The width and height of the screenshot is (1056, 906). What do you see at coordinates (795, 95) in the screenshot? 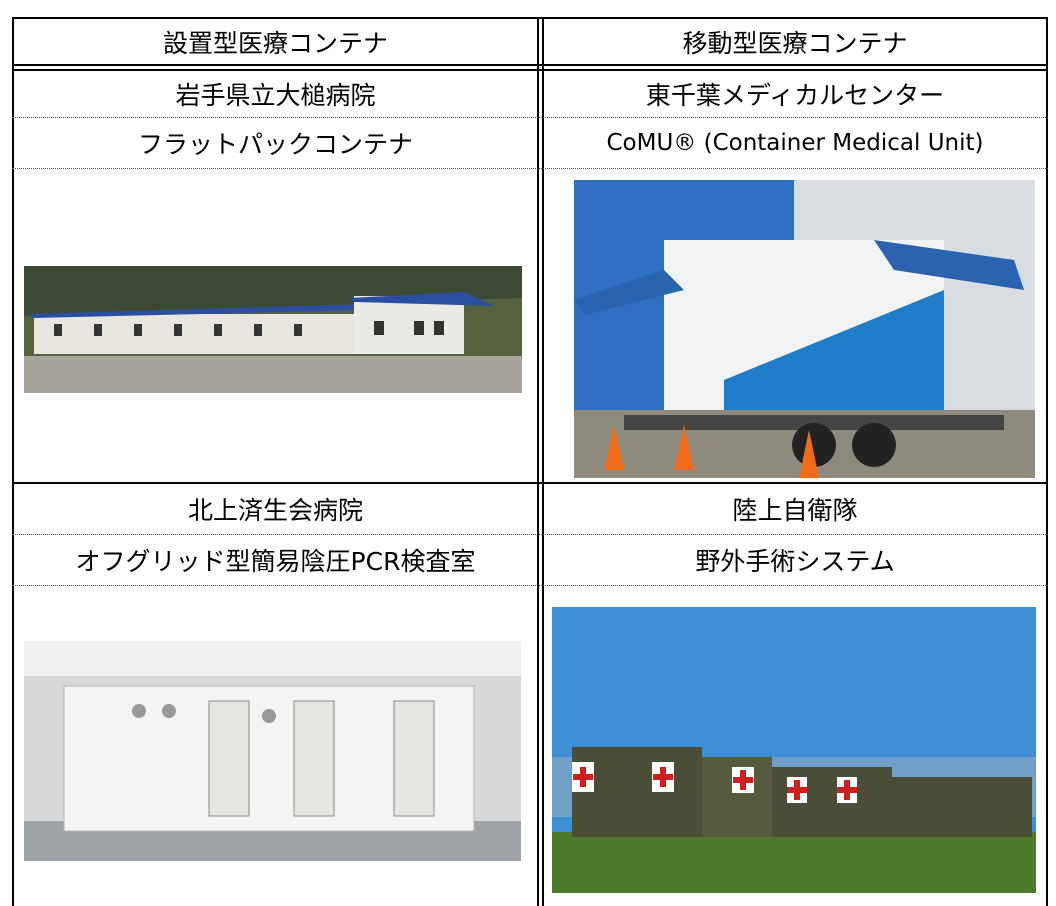
I see `cell: 東千葉メディカルセンター` at bounding box center [795, 95].